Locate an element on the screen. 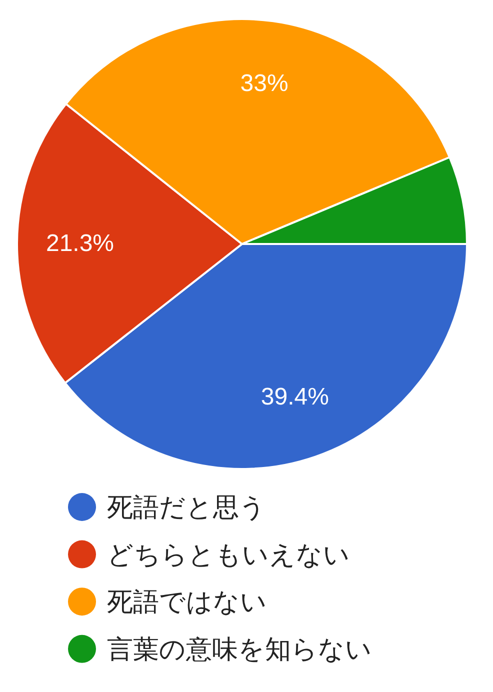 This screenshot has width=493, height=692. data-label: 33% is located at coordinates (264, 84).